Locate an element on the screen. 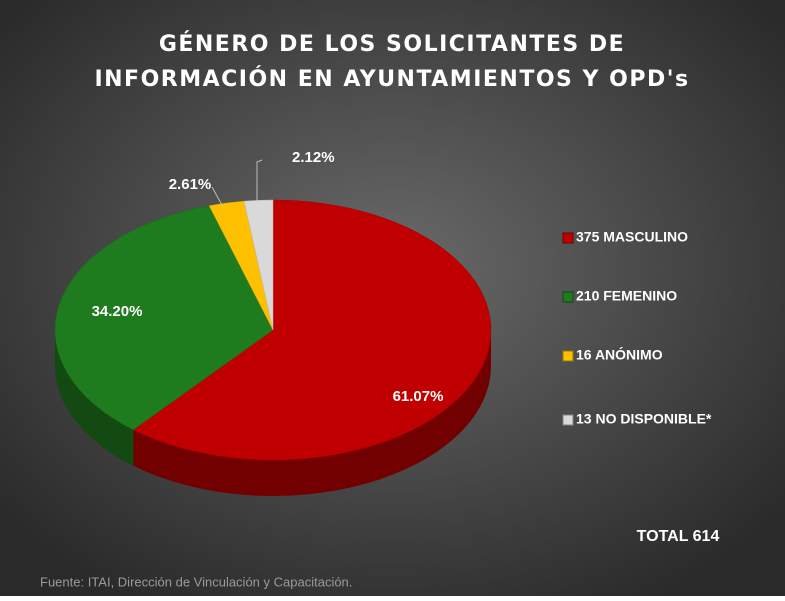 Image resolution: width=785 pixels, height=601 pixels. legend-label: 375 MASCULINO is located at coordinates (632, 237).